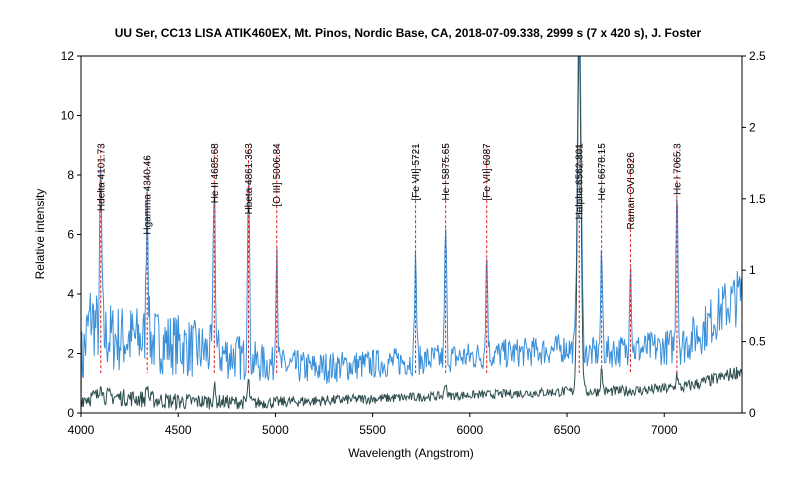  I want to click on y-left-tick-label-6: 12, so click(68, 56).